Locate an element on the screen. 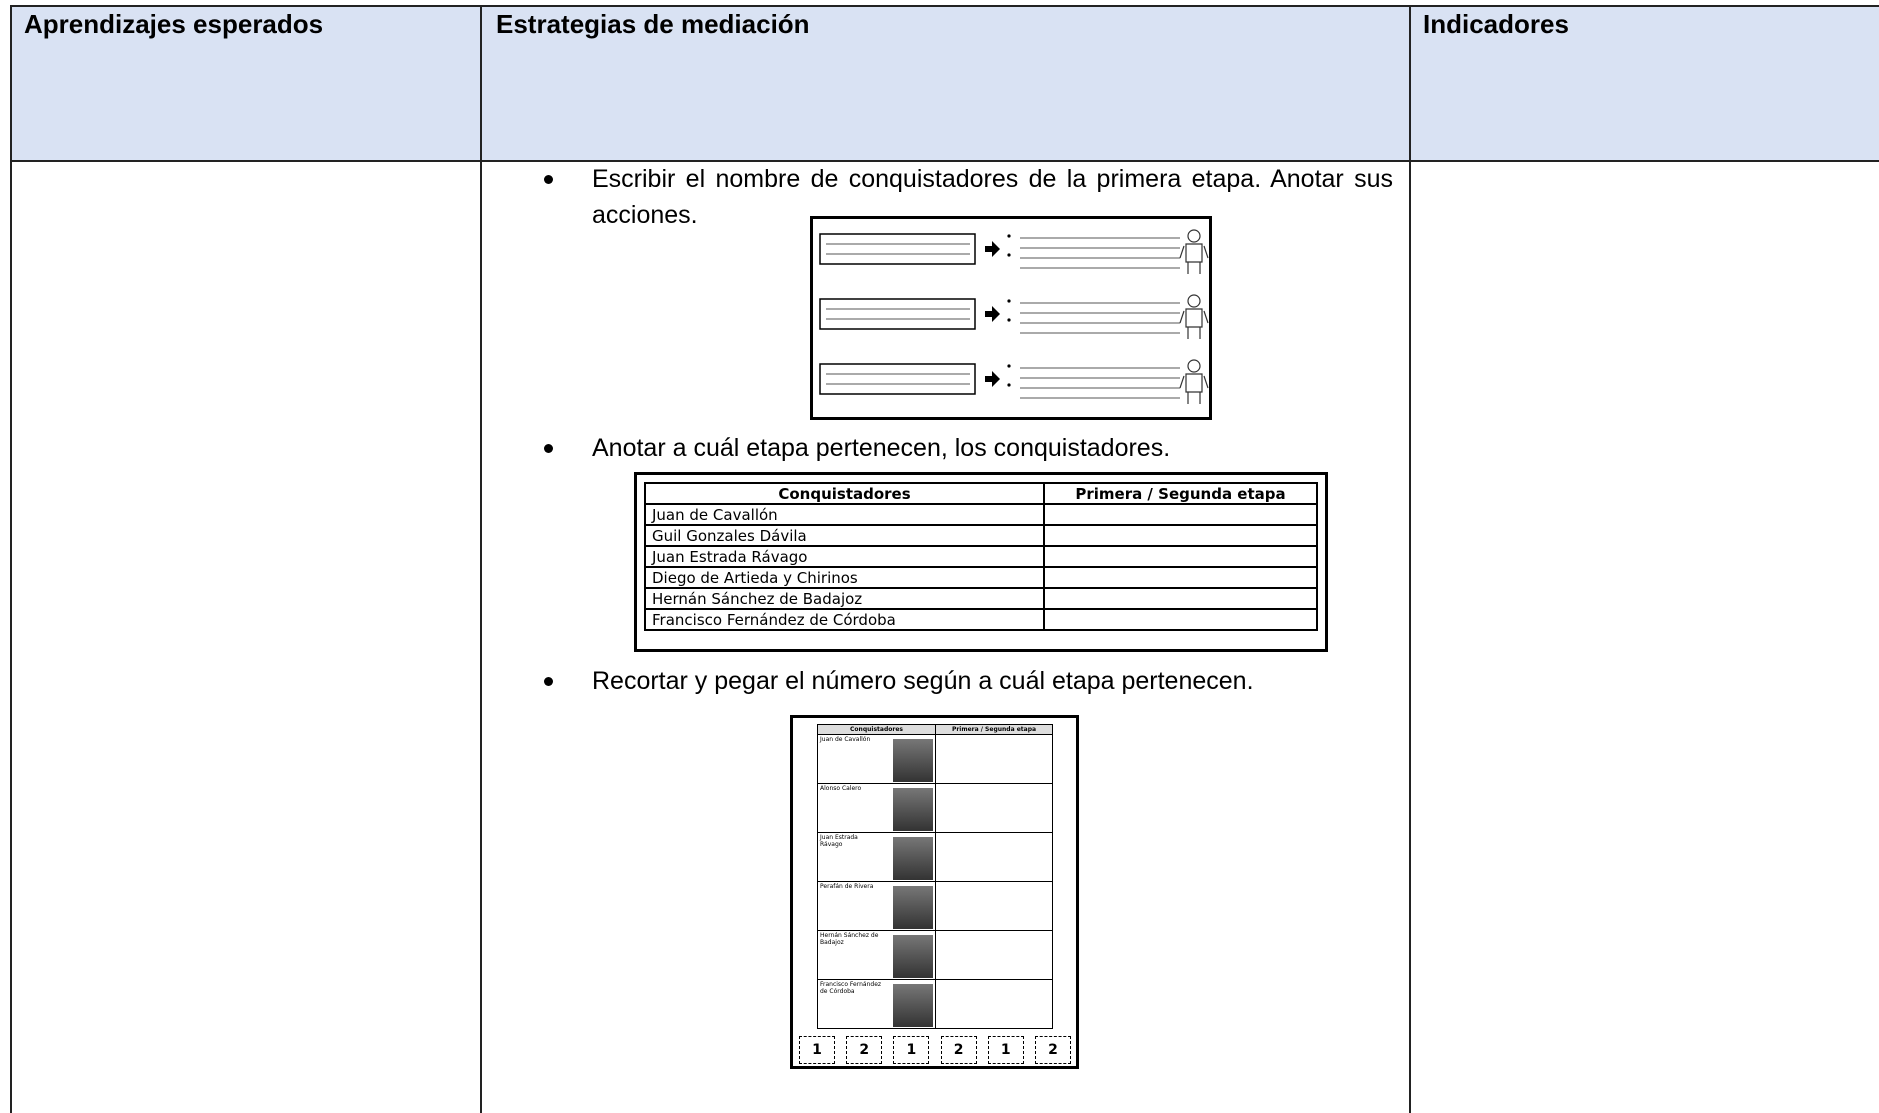 The height and width of the screenshot is (1113, 1879). cell-name: Perafán de Rivera is located at coordinates (847, 886).